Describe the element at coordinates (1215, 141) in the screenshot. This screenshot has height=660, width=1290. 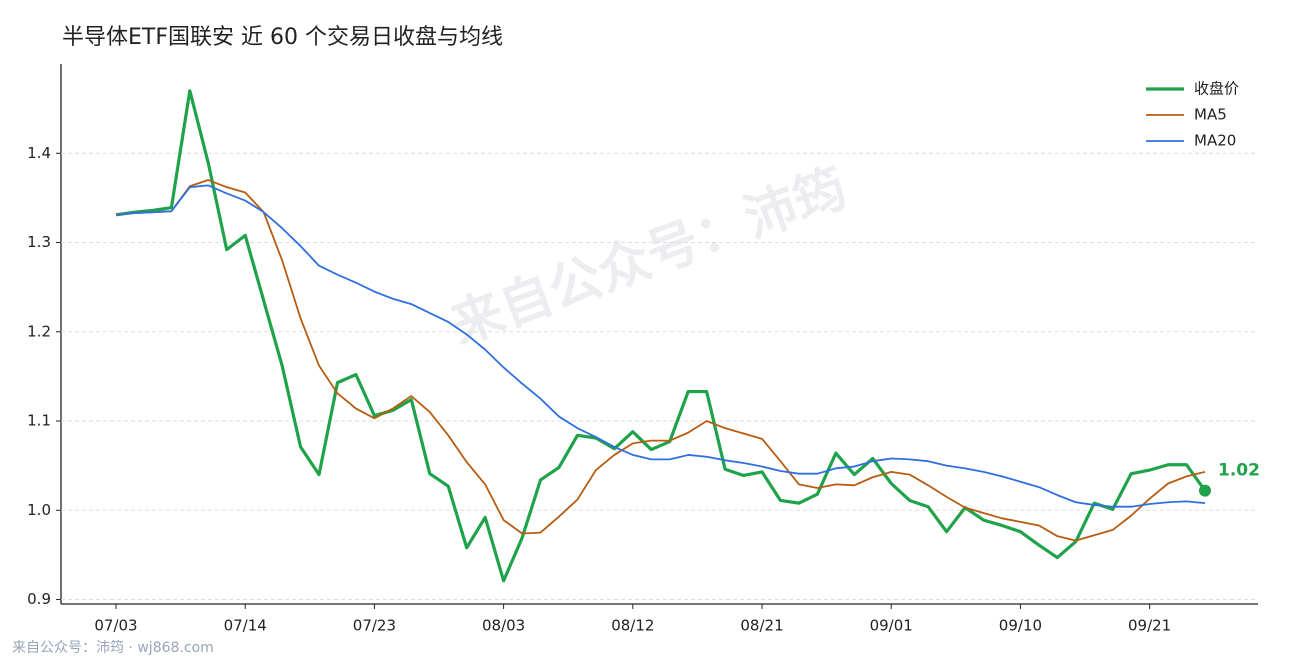
I see `legend-label: MA20` at that location.